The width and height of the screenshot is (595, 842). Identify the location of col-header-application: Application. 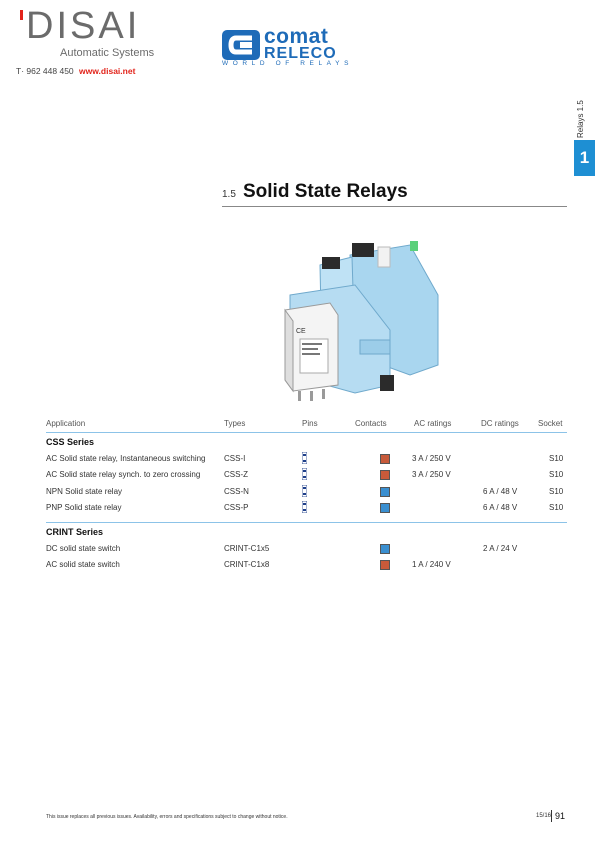
(66, 423).